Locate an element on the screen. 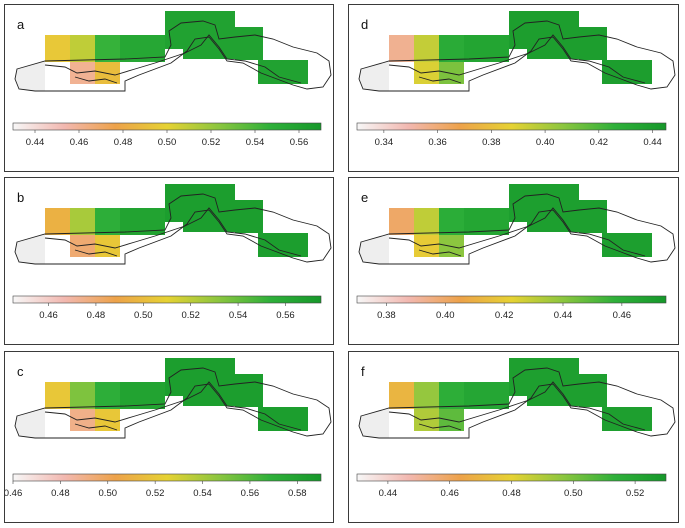 The width and height of the screenshot is (685, 528). map-svg: c 0.46 0.48 0.50 0.52 0.54 0.56 0.58 is located at coordinates (168, 428).